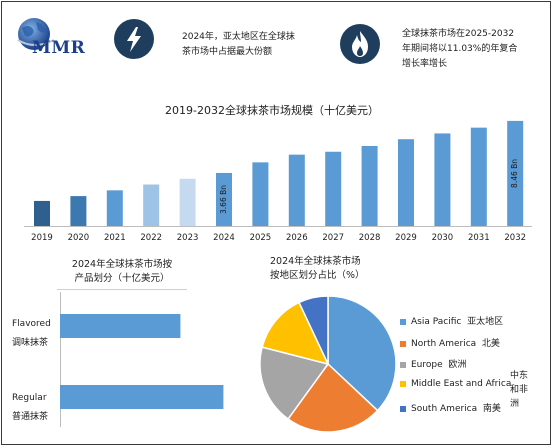 The width and height of the screenshot is (554, 448). I want to click on category-label-en: Flavored, so click(31, 324).